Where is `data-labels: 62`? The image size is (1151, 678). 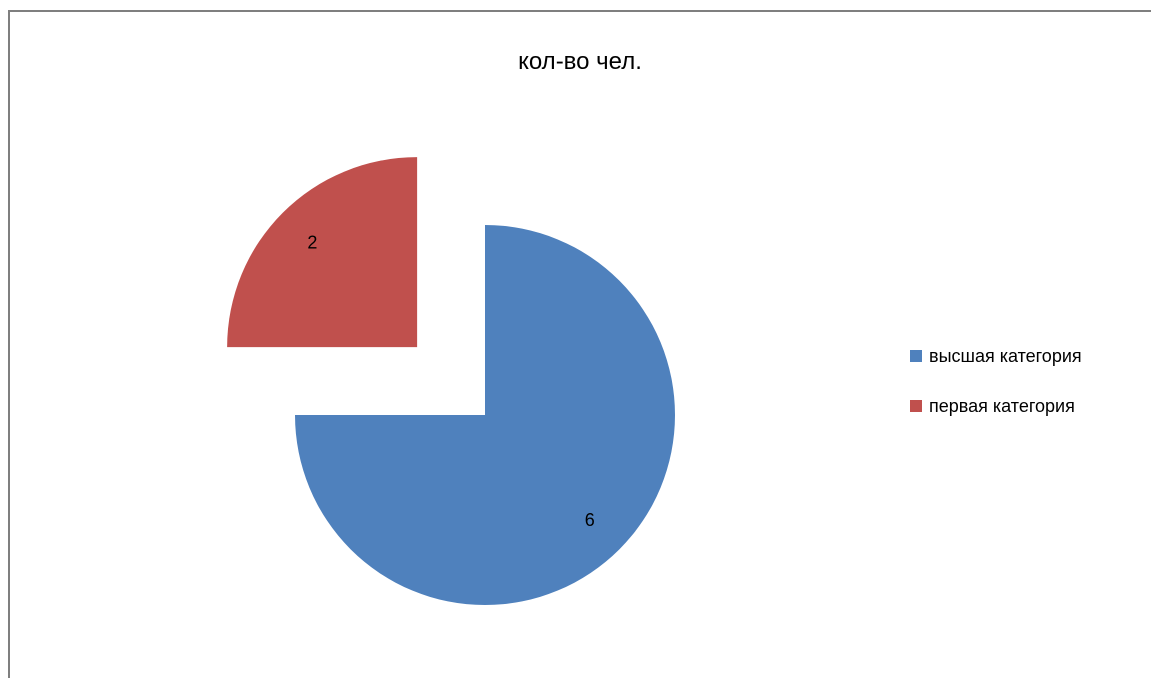 data-labels: 62 is located at coordinates (450, 380).